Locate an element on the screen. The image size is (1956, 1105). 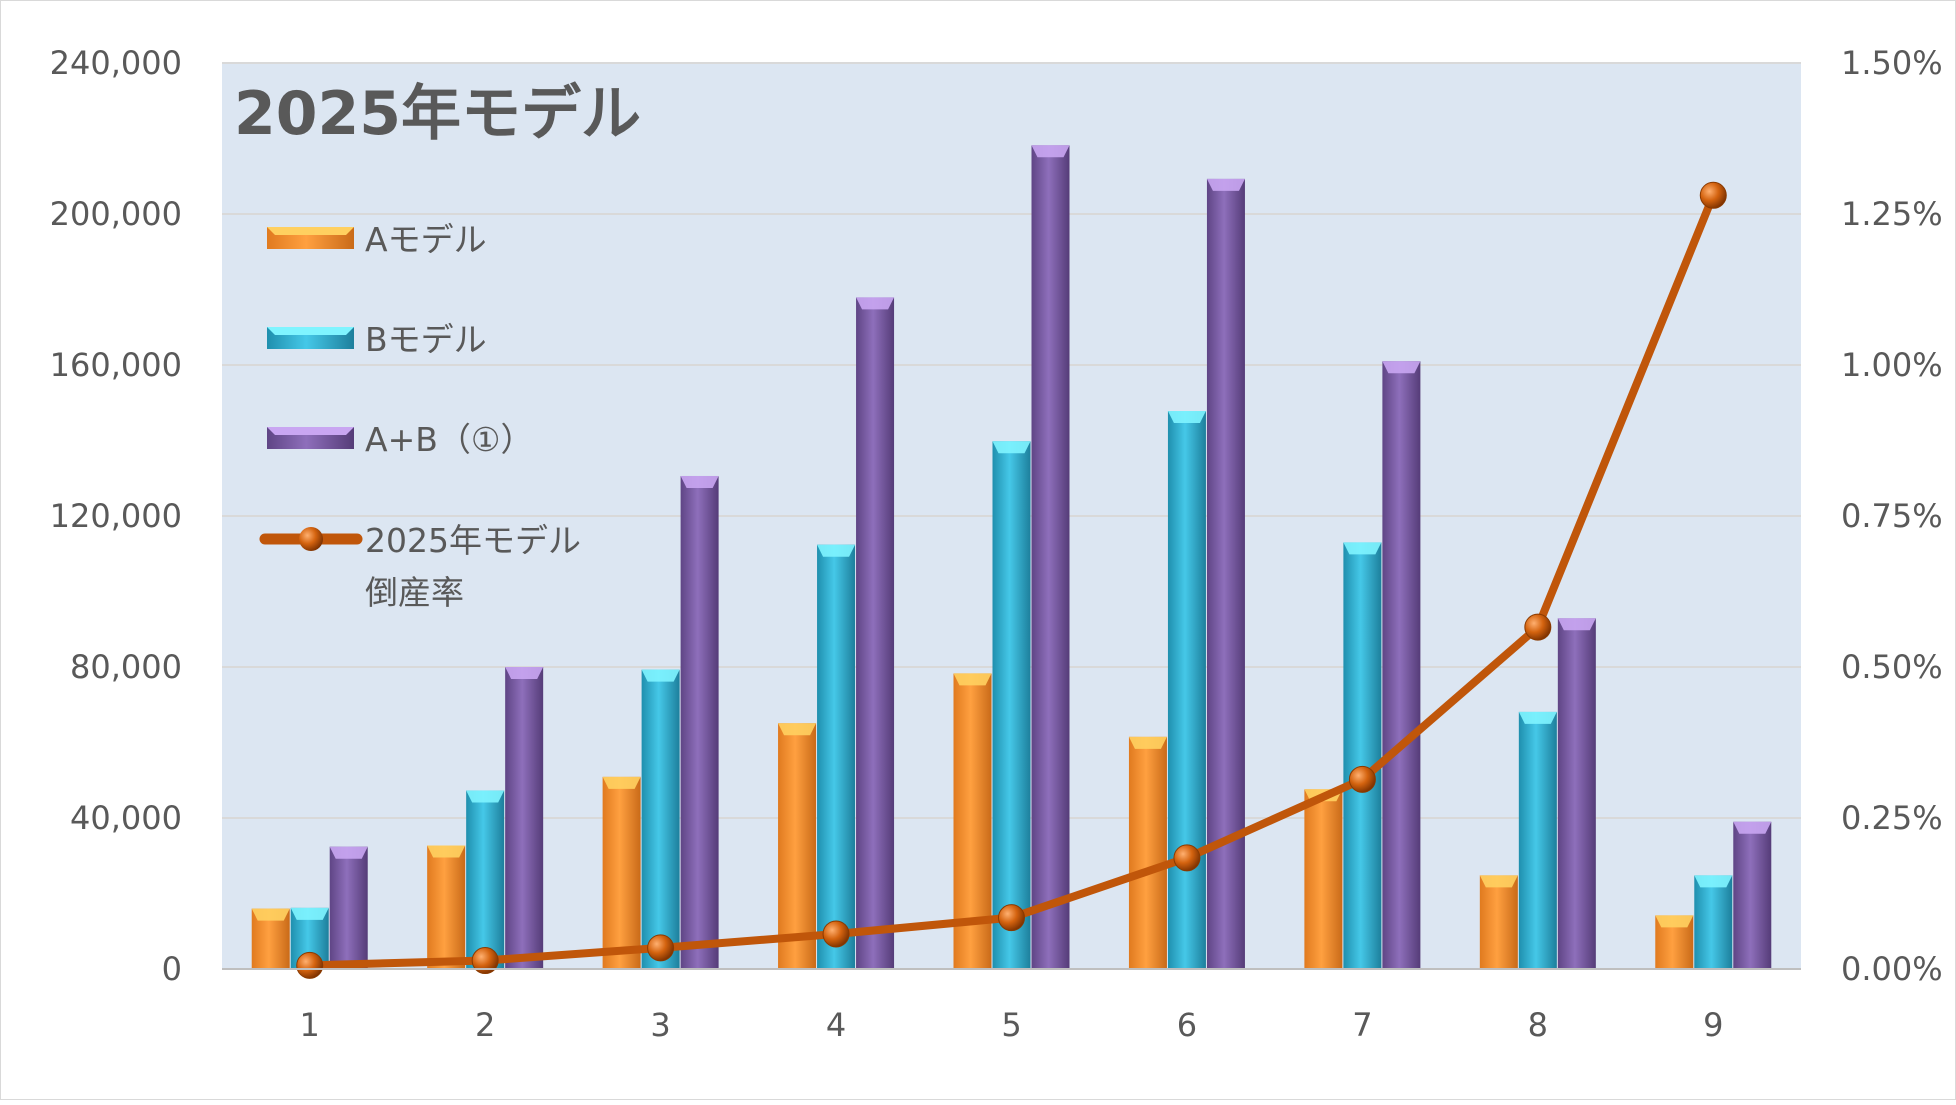
y-left-tick-label: 240,000 is located at coordinates (116, 63).